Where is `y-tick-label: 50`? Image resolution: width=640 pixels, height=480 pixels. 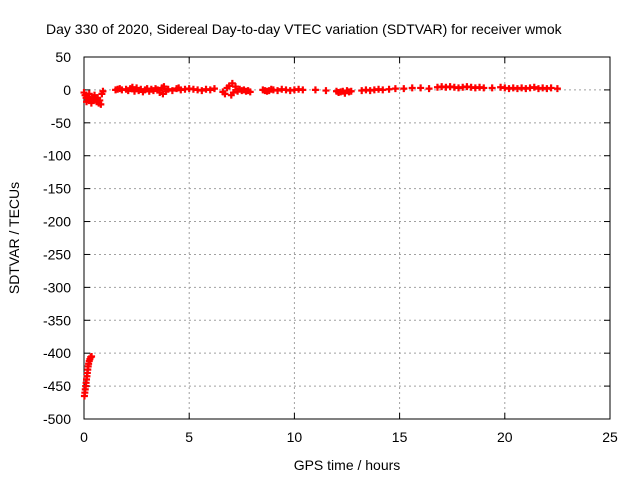 y-tick-label: 50 is located at coordinates (63, 57).